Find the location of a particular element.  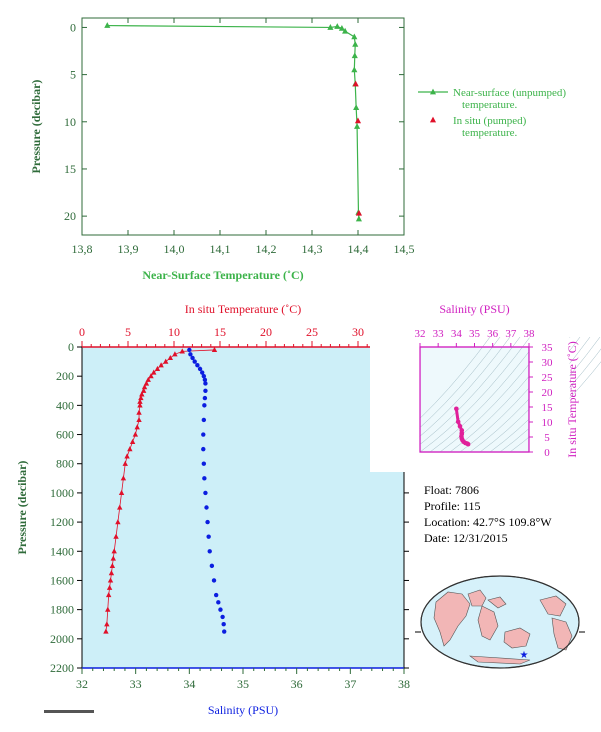

pressure-tick-label: 1200 is located at coordinates (62, 522).